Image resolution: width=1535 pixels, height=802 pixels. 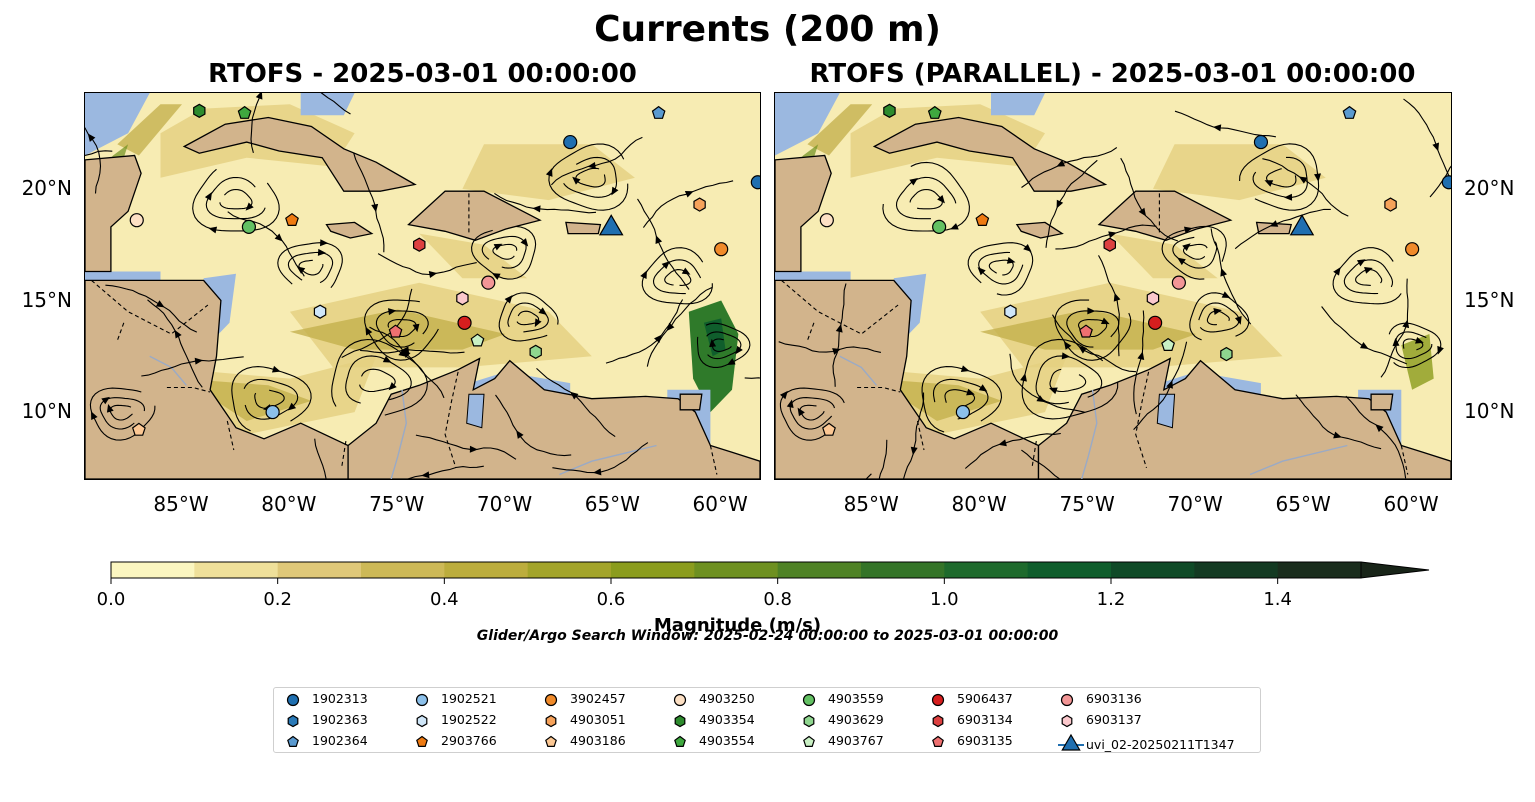 What do you see at coordinates (979, 504) in the screenshot?
I see `lon-label-right: 80°W` at bounding box center [979, 504].